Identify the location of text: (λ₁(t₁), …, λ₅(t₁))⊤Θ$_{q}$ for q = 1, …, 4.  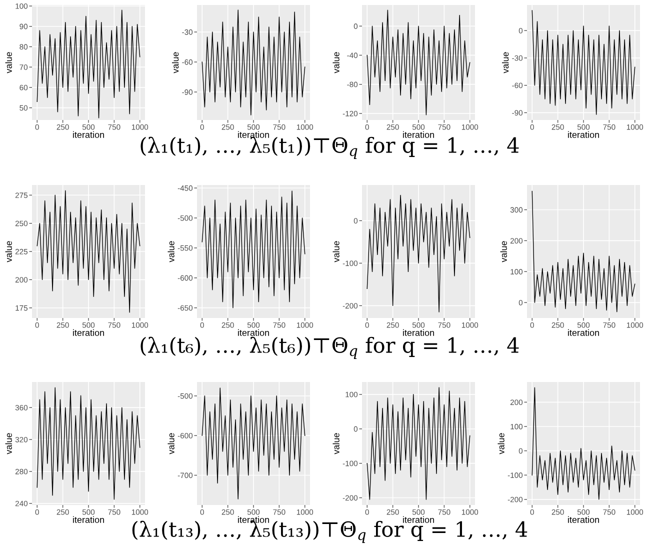
(329, 147).